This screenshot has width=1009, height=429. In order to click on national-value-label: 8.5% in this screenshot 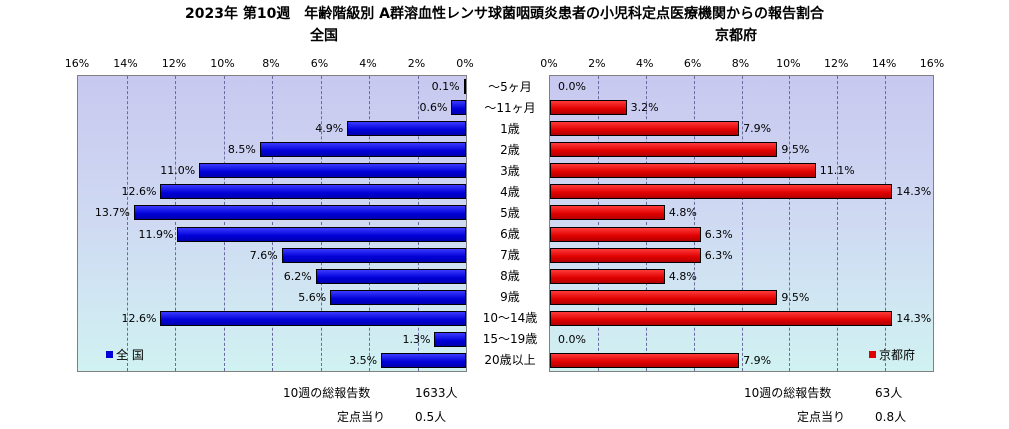, I will do `click(241, 150)`.